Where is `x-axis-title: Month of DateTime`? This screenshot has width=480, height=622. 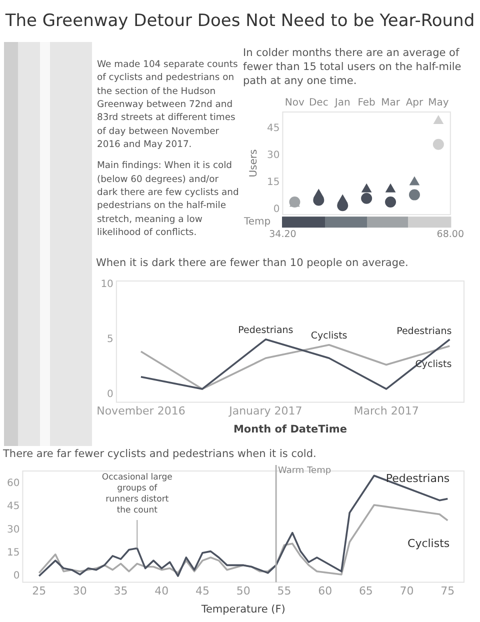 x-axis-title: Month of DateTime is located at coordinates (290, 429).